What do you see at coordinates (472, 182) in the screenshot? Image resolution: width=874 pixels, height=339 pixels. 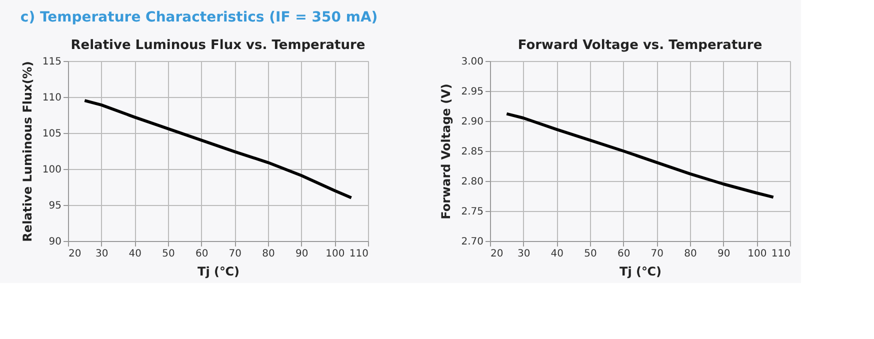 I see `y-tick-label: 2.80` at bounding box center [472, 182].